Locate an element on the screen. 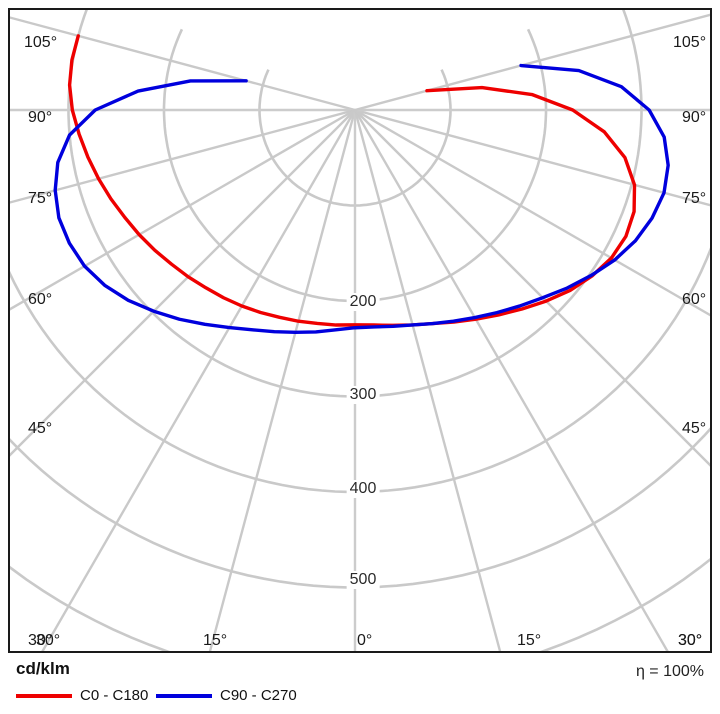 This screenshot has height=714, width=720. angle-label-right-4: 45° is located at coordinates (694, 428).